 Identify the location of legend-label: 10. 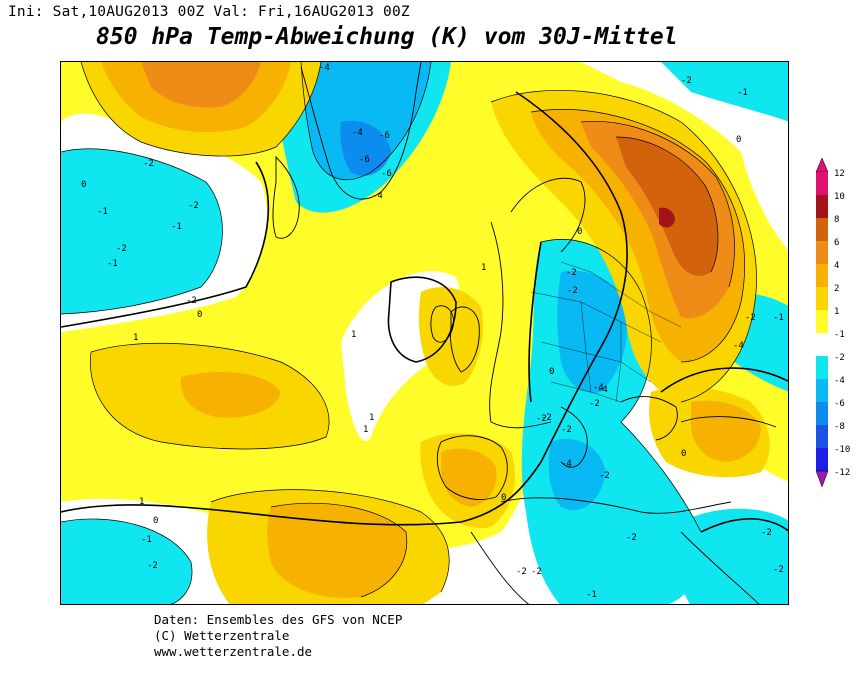
(839, 197).